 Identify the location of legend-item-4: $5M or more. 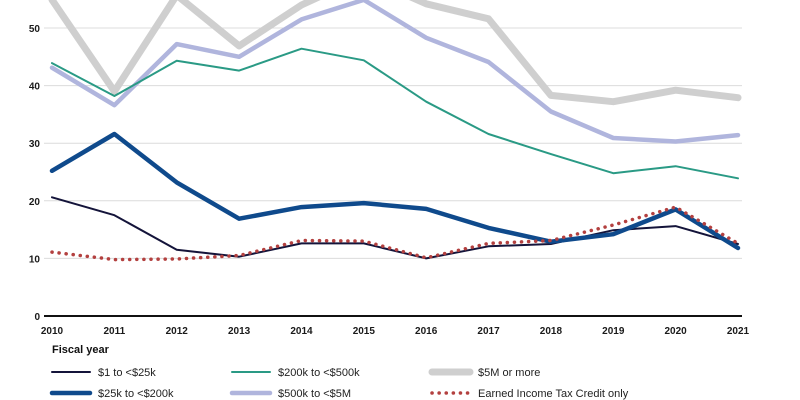
(484, 373).